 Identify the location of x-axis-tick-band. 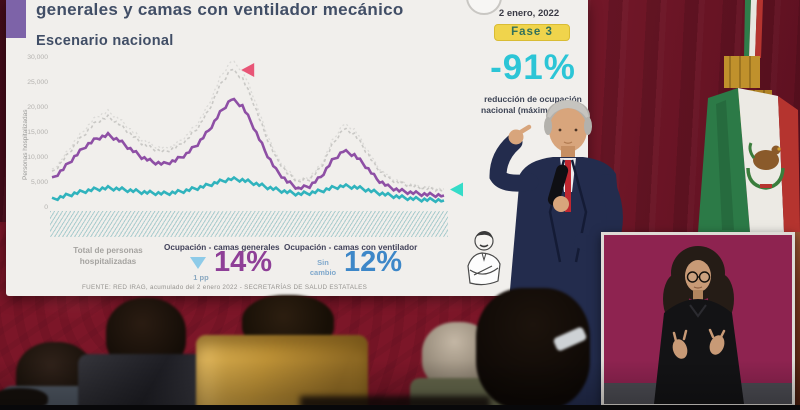
(249, 224).